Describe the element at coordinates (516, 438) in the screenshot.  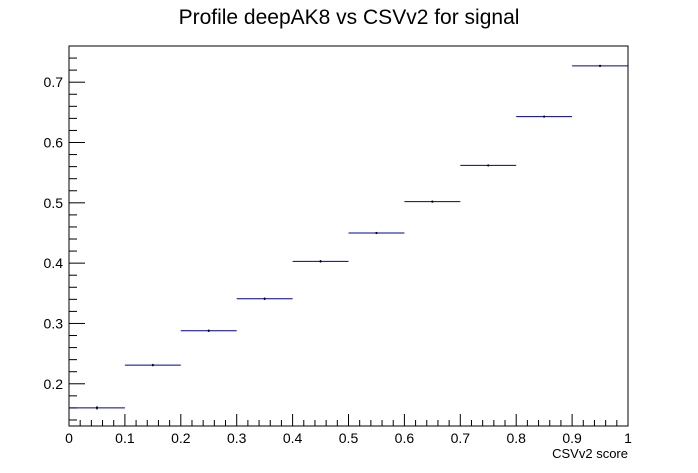
I see `x-tick-label: 0.8` at that location.